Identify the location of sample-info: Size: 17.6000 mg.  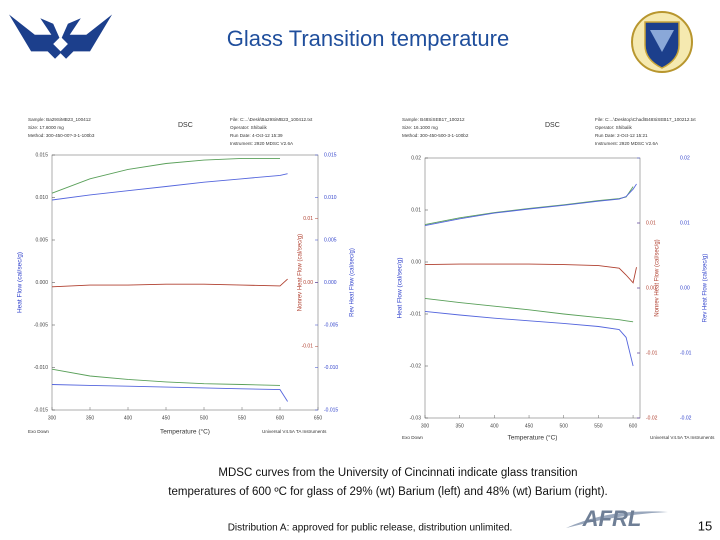
(46, 127).